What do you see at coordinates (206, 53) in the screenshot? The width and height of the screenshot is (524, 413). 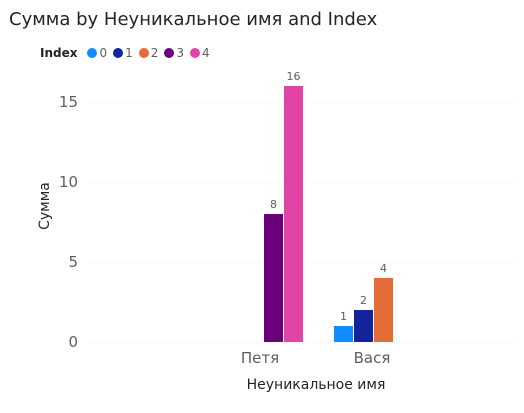 I see `legend-label: 4` at bounding box center [206, 53].